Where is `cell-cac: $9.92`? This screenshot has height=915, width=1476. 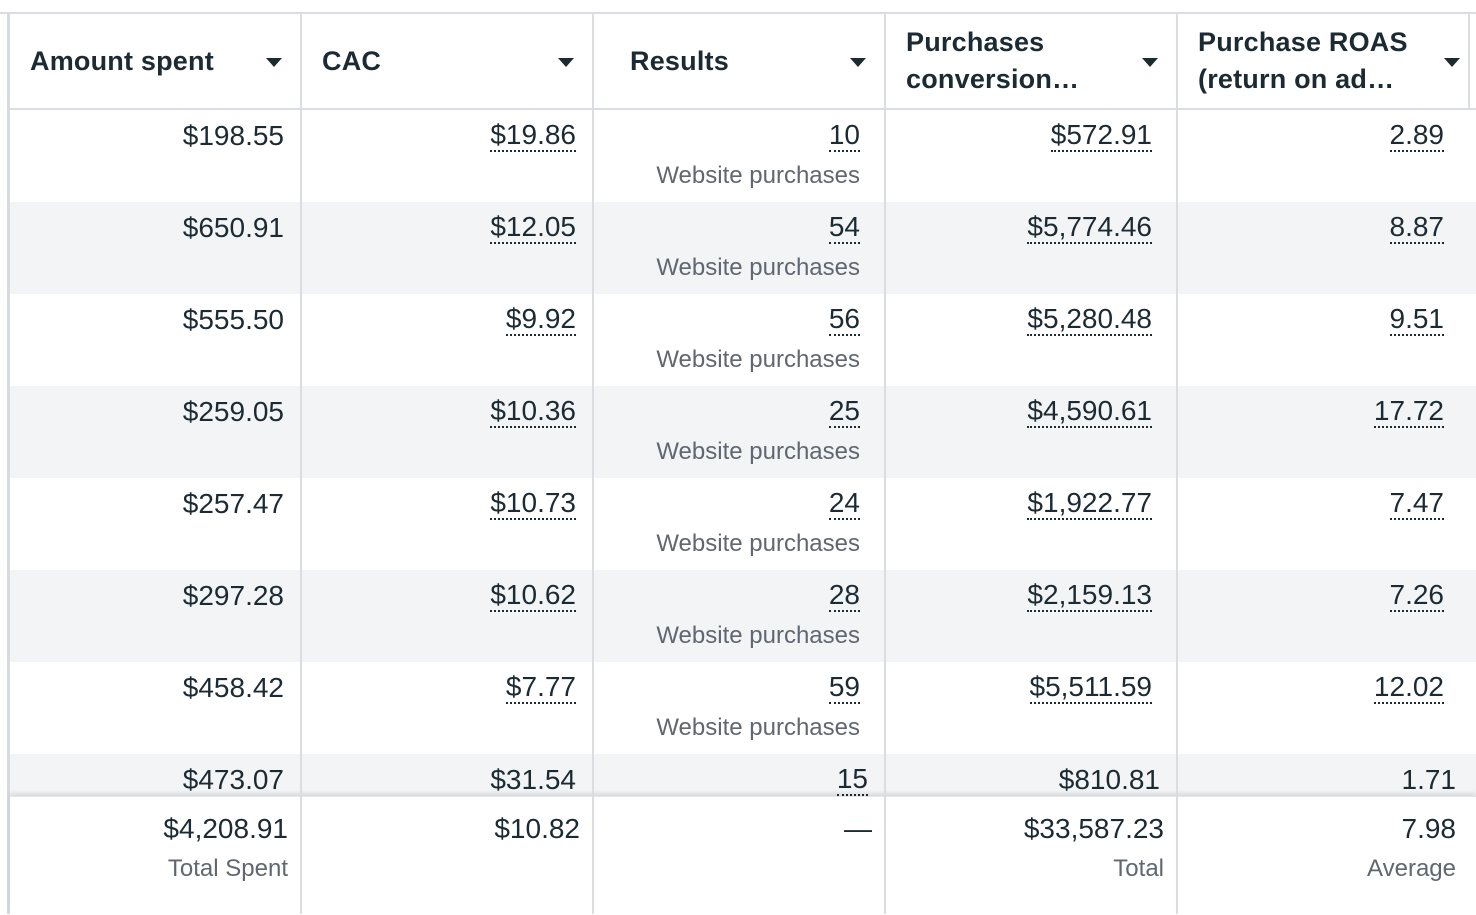 cell-cac: $9.92 is located at coordinates (439, 340).